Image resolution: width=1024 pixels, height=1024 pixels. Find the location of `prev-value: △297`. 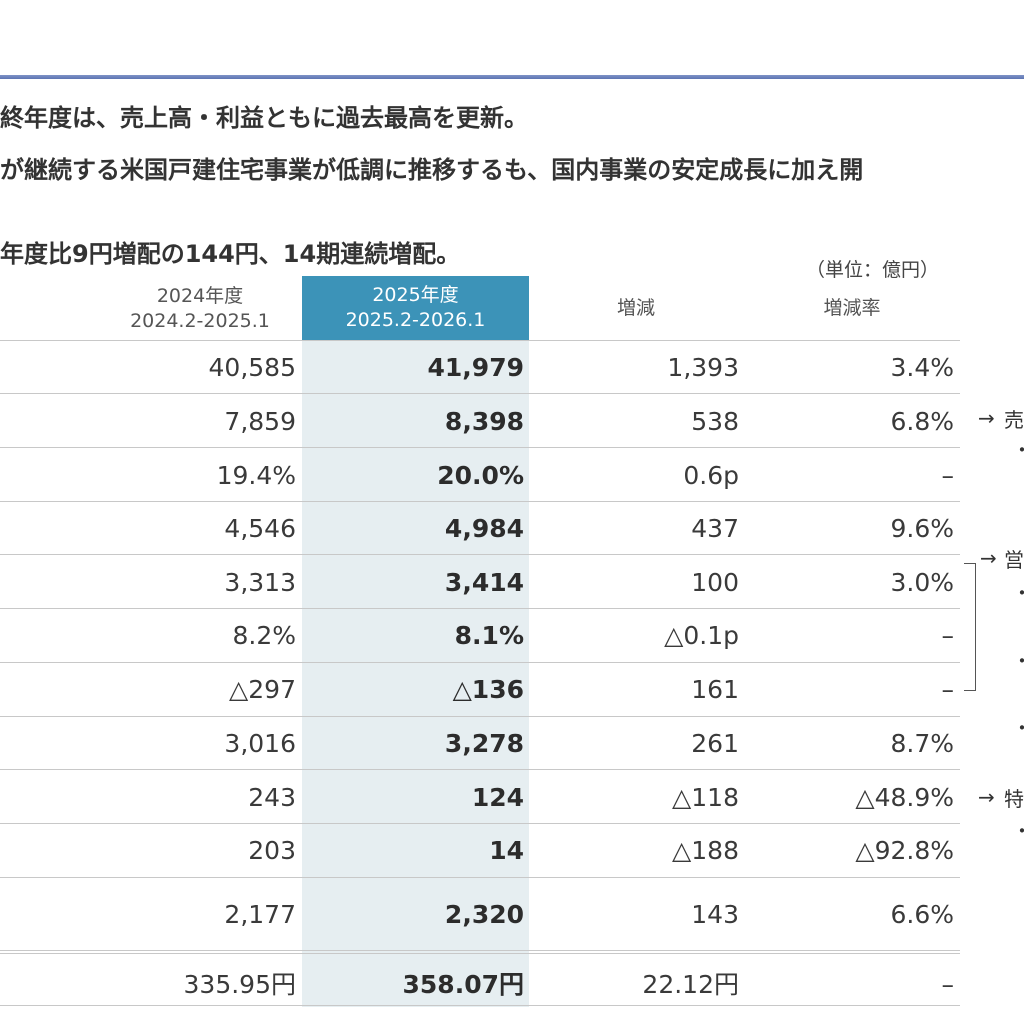

prev-value: △297 is located at coordinates (262, 689).